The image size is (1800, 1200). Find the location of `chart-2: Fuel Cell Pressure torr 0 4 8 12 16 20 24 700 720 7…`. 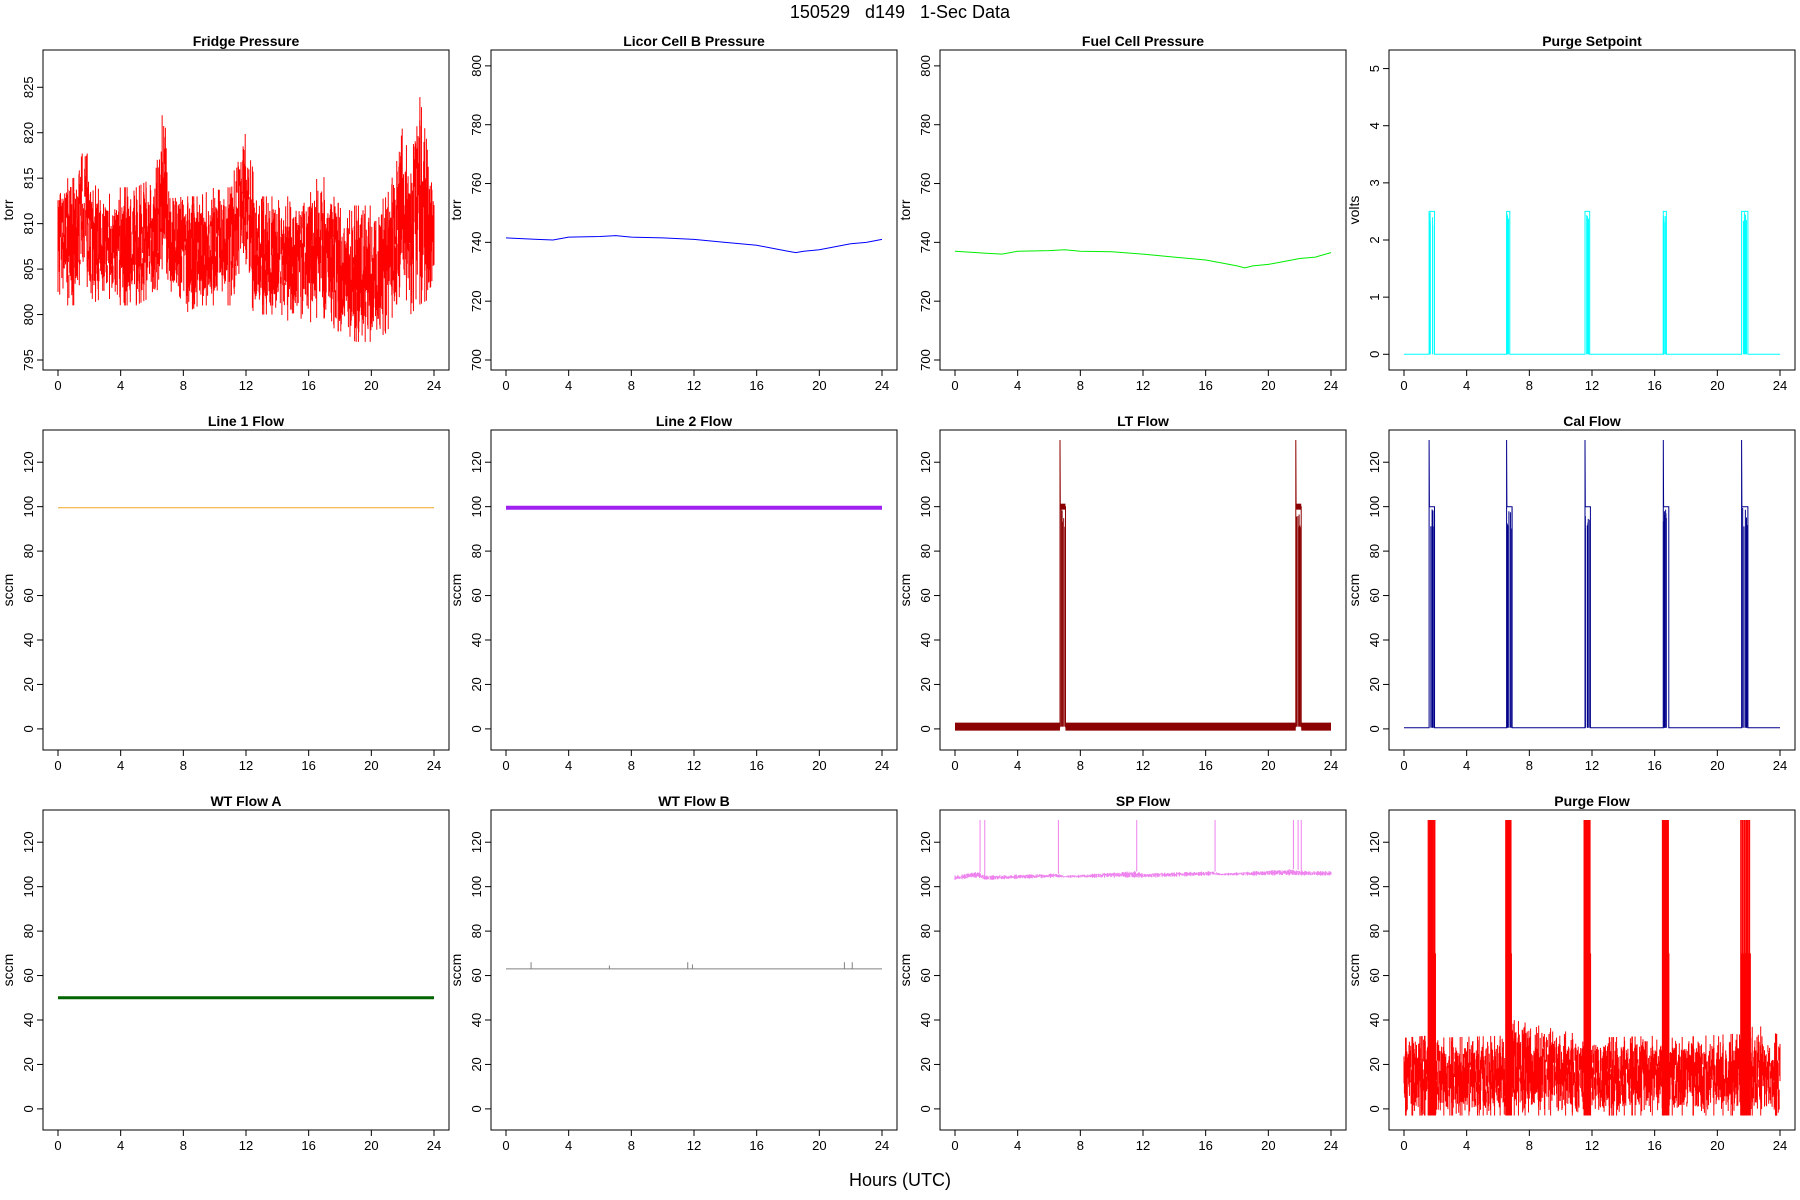

chart-2: Fuel Cell Pressure torr 0 4 8 12 16 20 24 700 720 7… is located at coordinates (1122, 213).